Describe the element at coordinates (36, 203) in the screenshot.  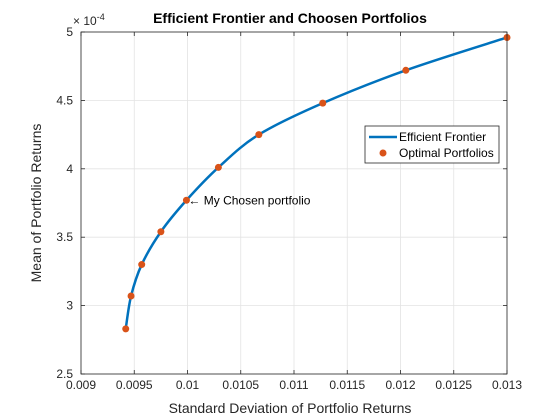
I see `y-axis-label: Mean of Portfolio Returns` at that location.